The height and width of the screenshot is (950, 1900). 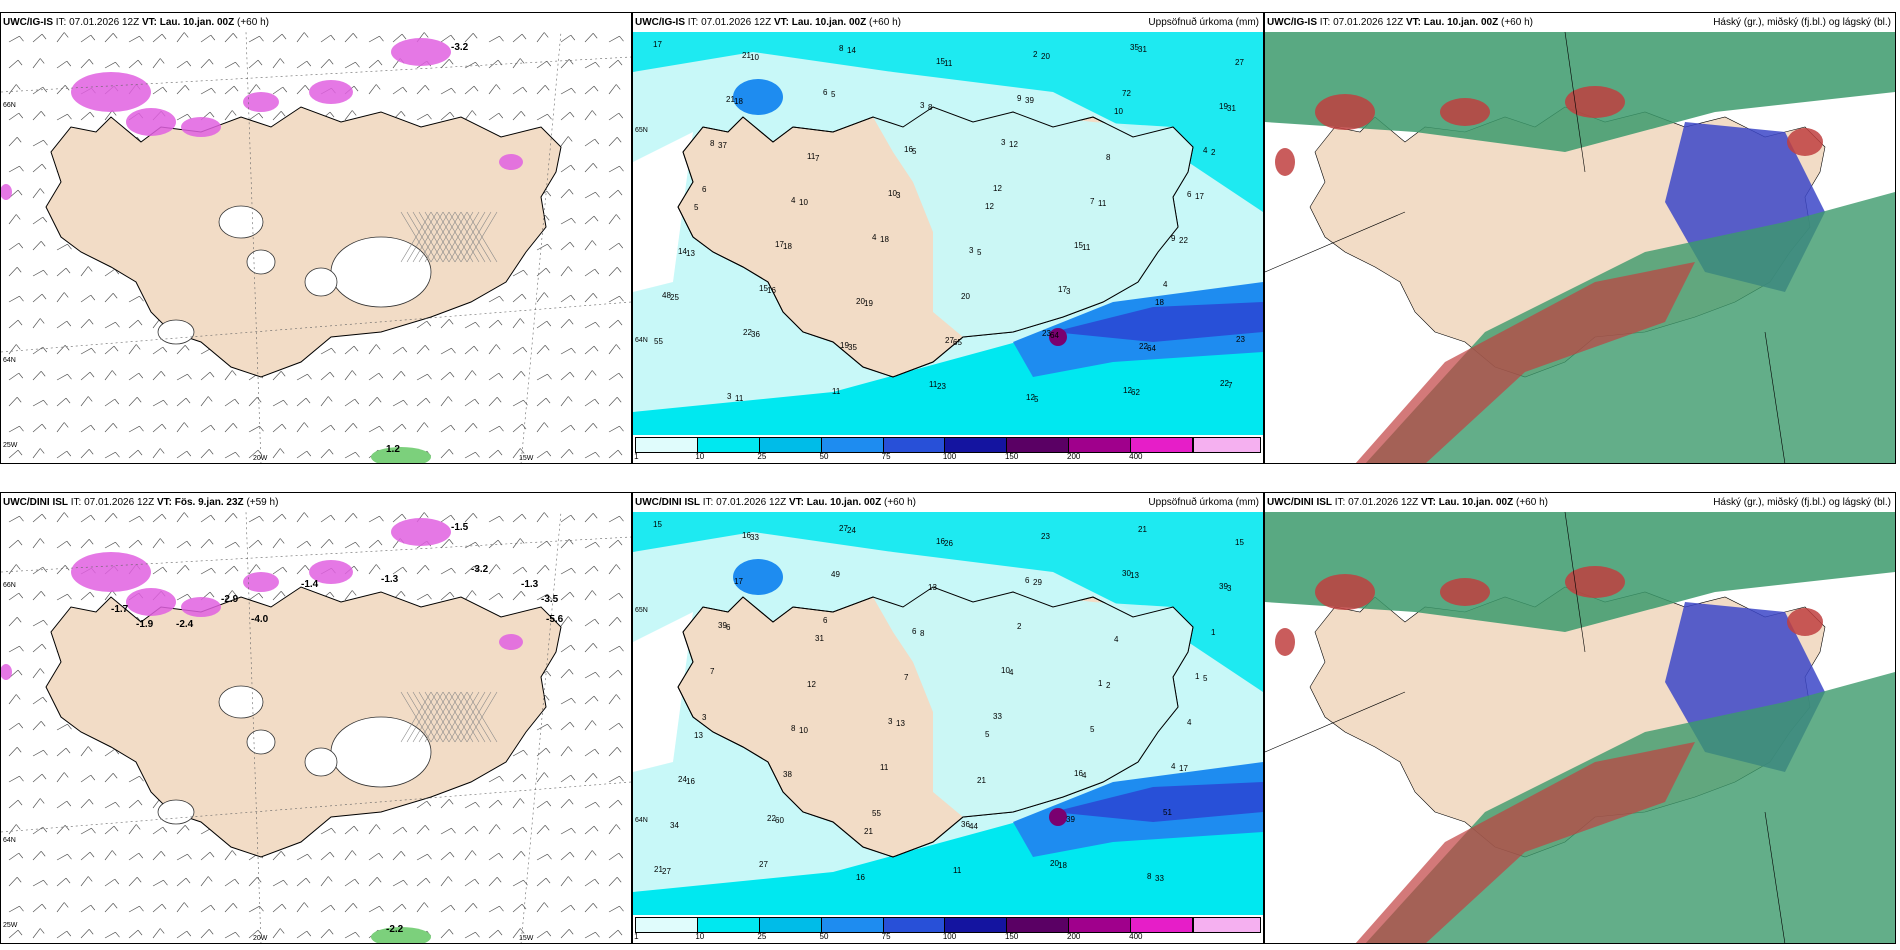 I want to click on lead-time: (+60 h), so click(x=900, y=502).